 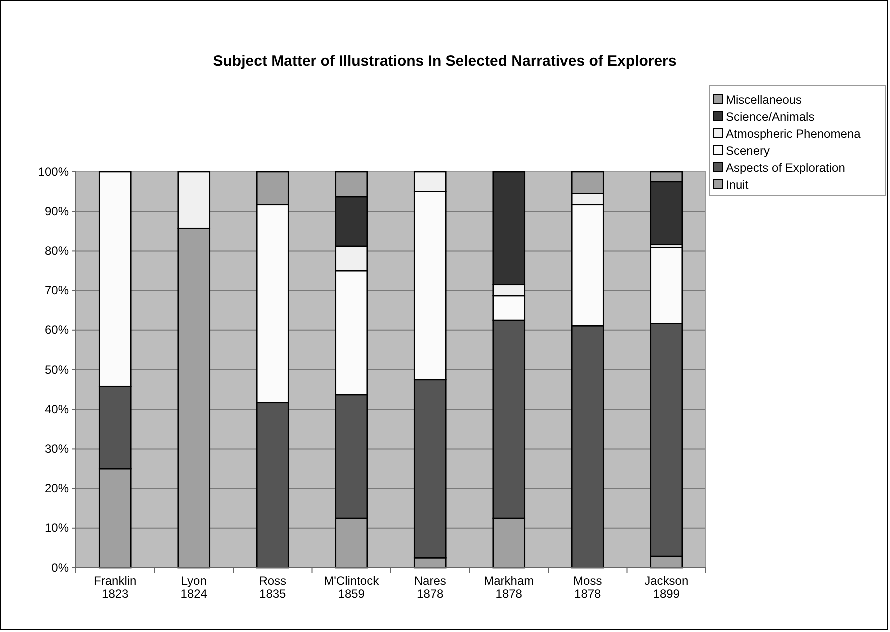 I want to click on legend-label: Aspects of Exploration, so click(x=786, y=168).